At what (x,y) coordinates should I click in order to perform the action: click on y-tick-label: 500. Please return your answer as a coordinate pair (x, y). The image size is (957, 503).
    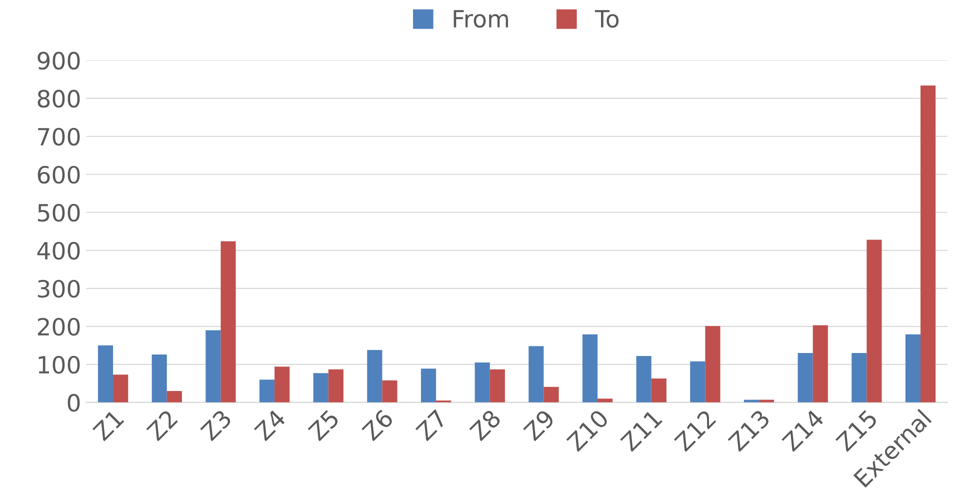
    Looking at the image, I should click on (59, 213).